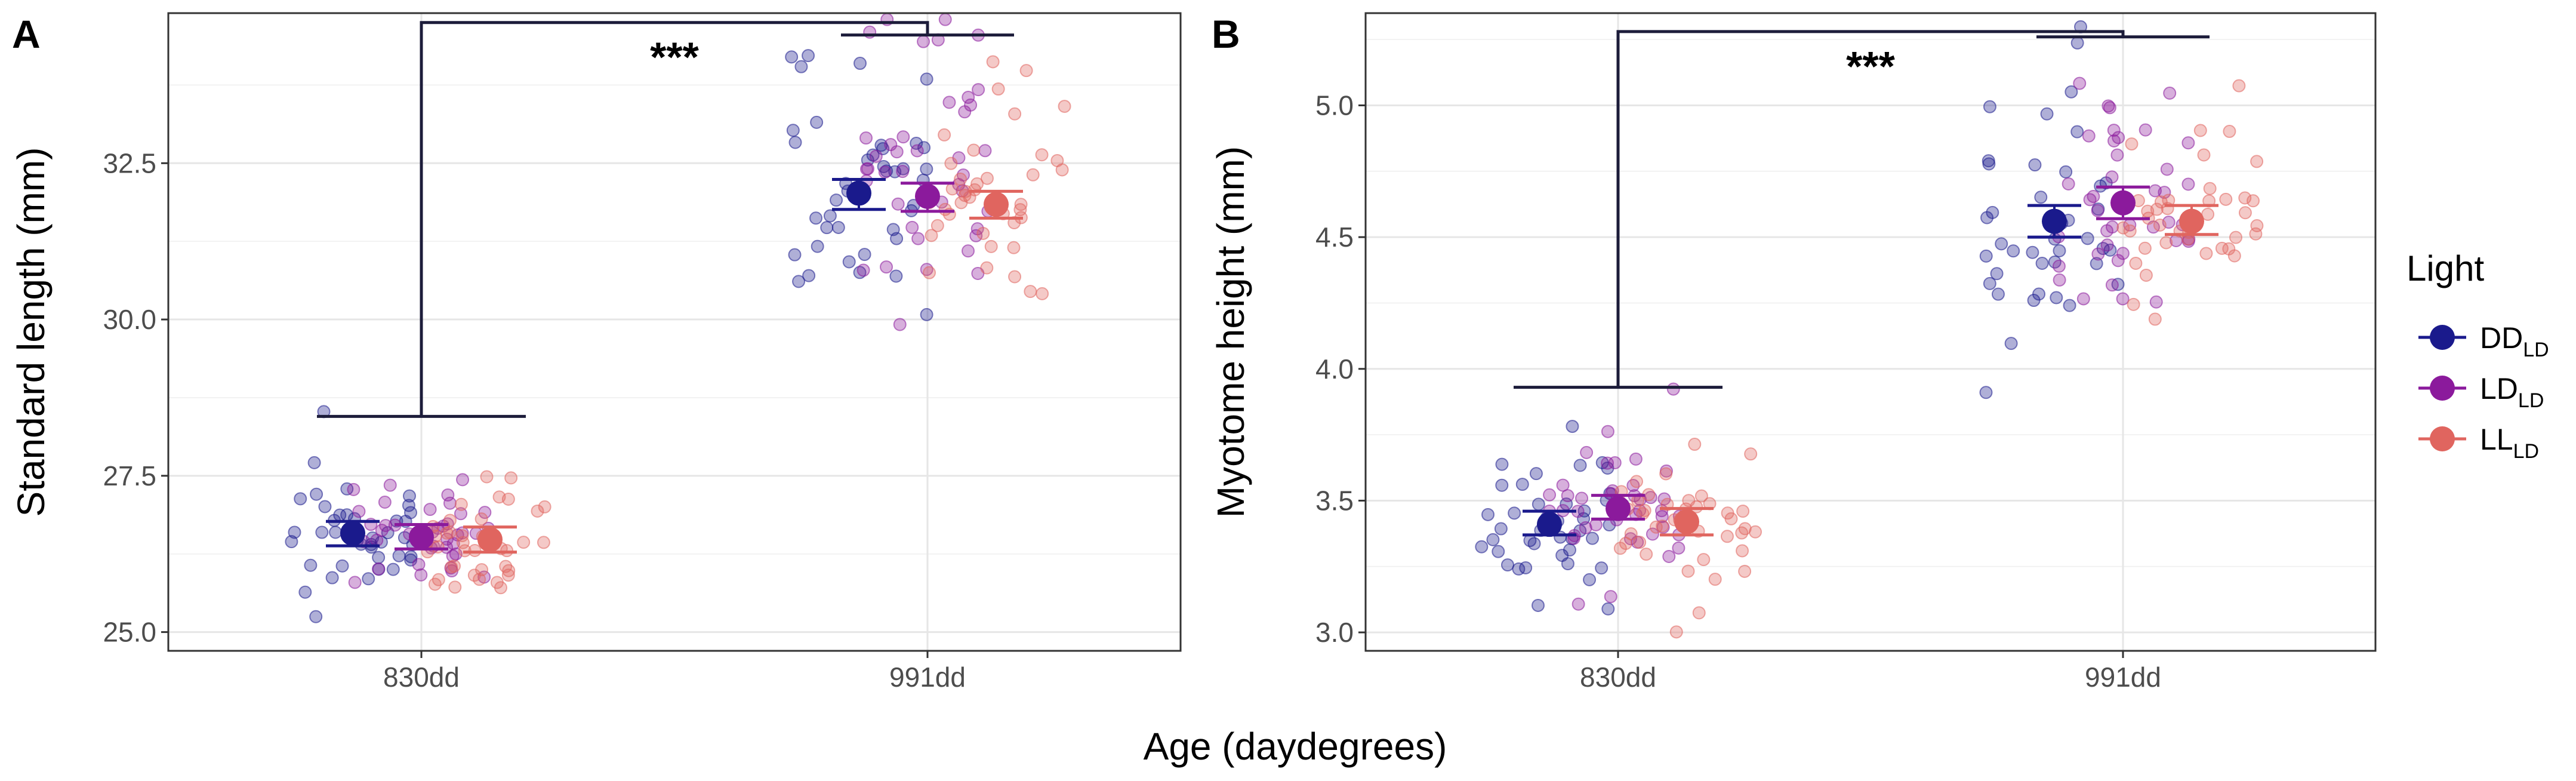 The height and width of the screenshot is (781, 2576). I want to click on legend-label: DDLD, so click(2514, 341).